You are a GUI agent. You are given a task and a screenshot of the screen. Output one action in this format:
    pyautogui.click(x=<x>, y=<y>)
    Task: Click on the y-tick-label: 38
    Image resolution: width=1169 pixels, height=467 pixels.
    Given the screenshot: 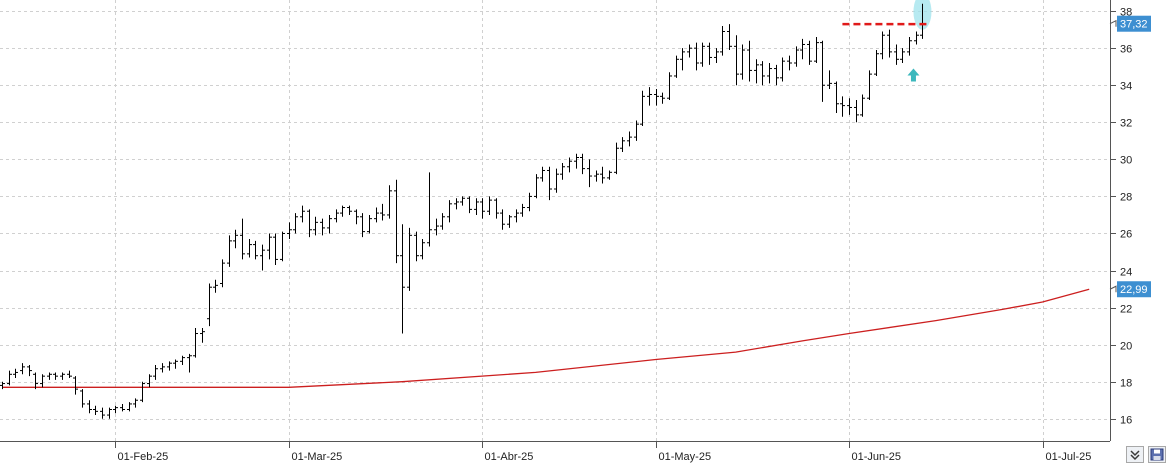 What is the action you would take?
    pyautogui.click(x=1126, y=13)
    